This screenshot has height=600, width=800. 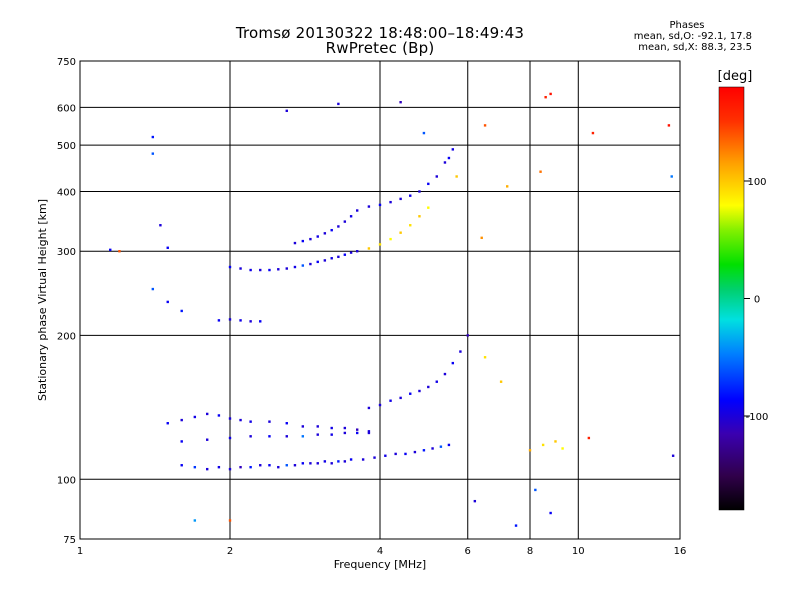 What do you see at coordinates (66, 301) in the screenshot?
I see `y-axis-ticks: 75 100 200 300 400 500 600 750` at bounding box center [66, 301].